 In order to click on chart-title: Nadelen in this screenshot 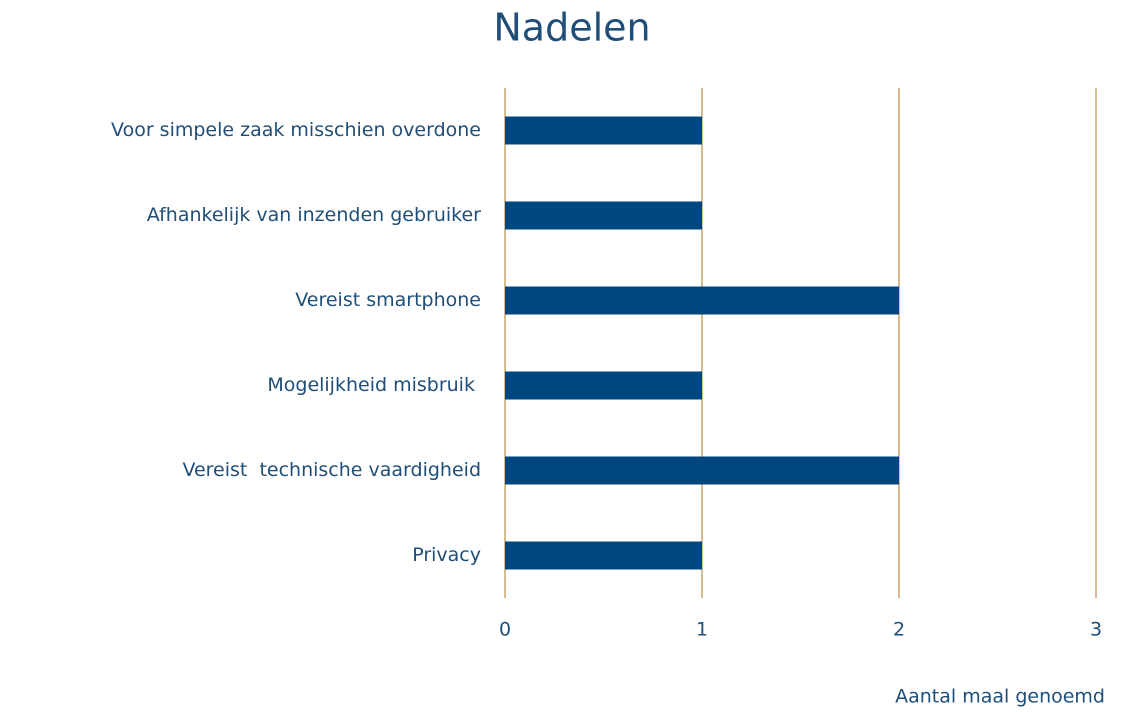, I will do `click(571, 28)`.